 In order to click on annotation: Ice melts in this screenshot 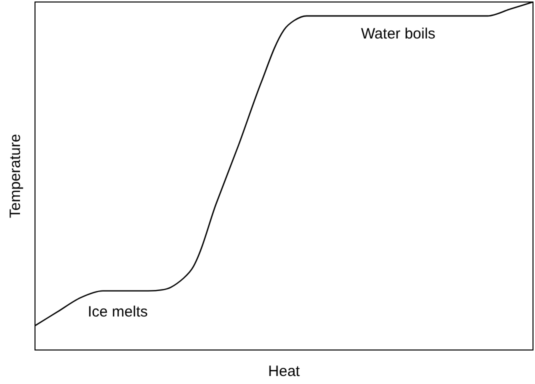, I will do `click(118, 312)`.